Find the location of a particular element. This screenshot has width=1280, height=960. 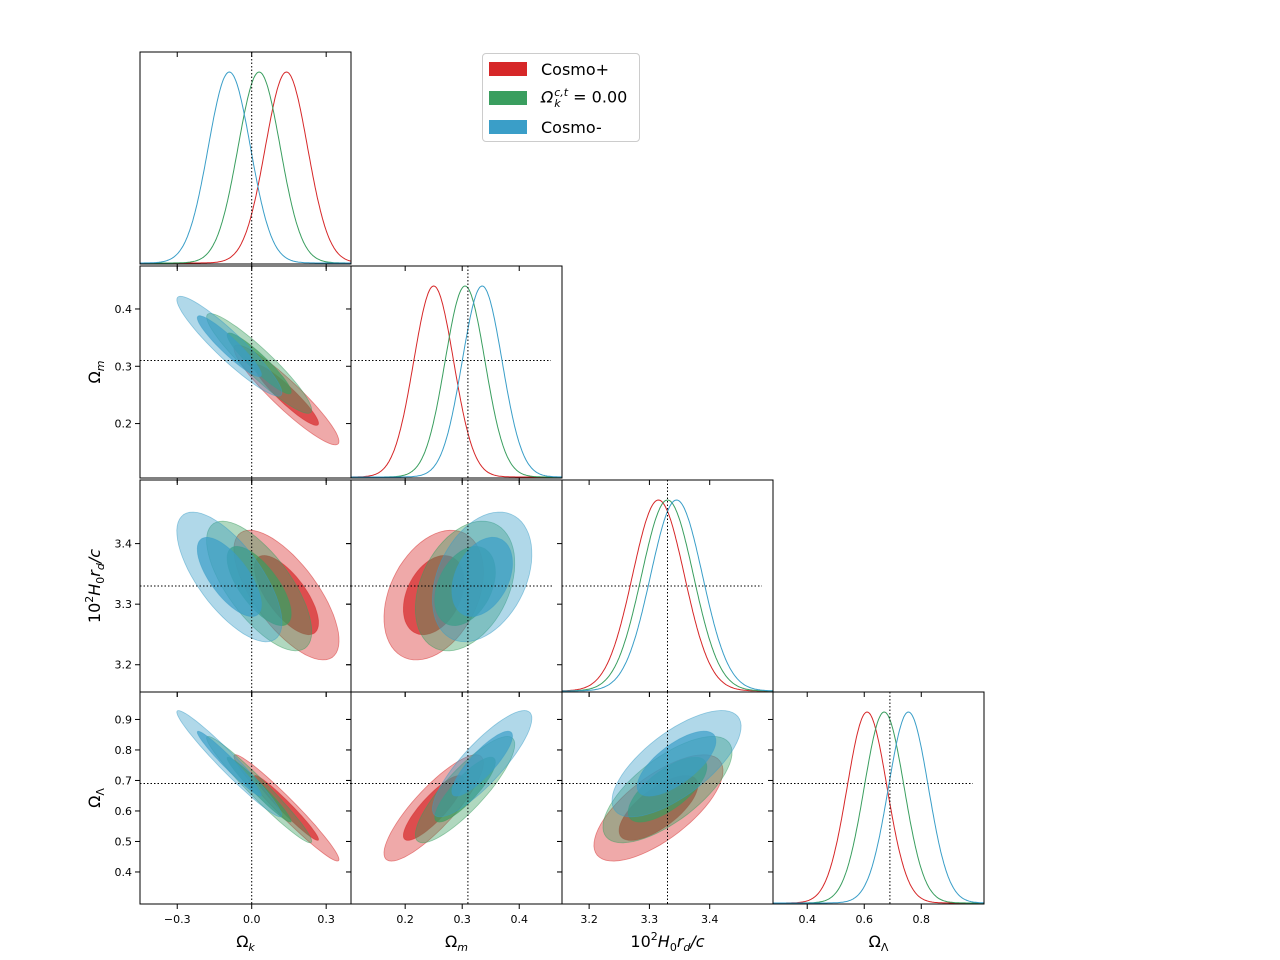

legend-swatch-red is located at coordinates (508, 69).